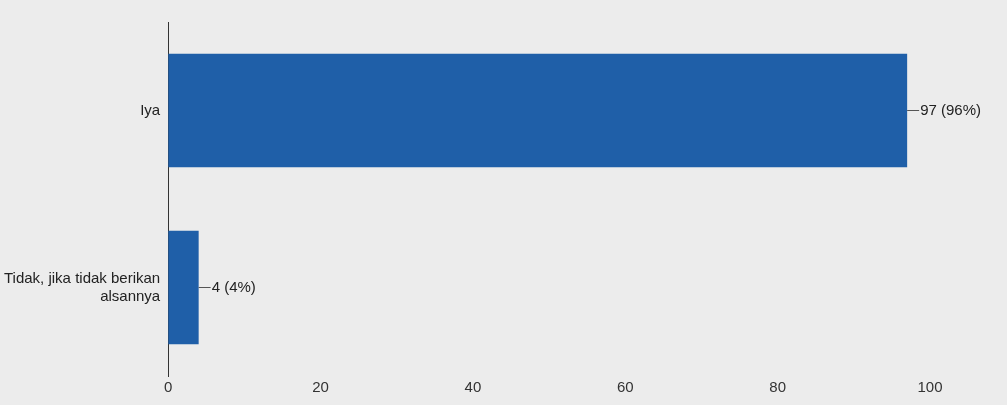 This screenshot has height=405, width=1007. What do you see at coordinates (320, 387) in the screenshot?
I see `x-tick-label: 20` at bounding box center [320, 387].